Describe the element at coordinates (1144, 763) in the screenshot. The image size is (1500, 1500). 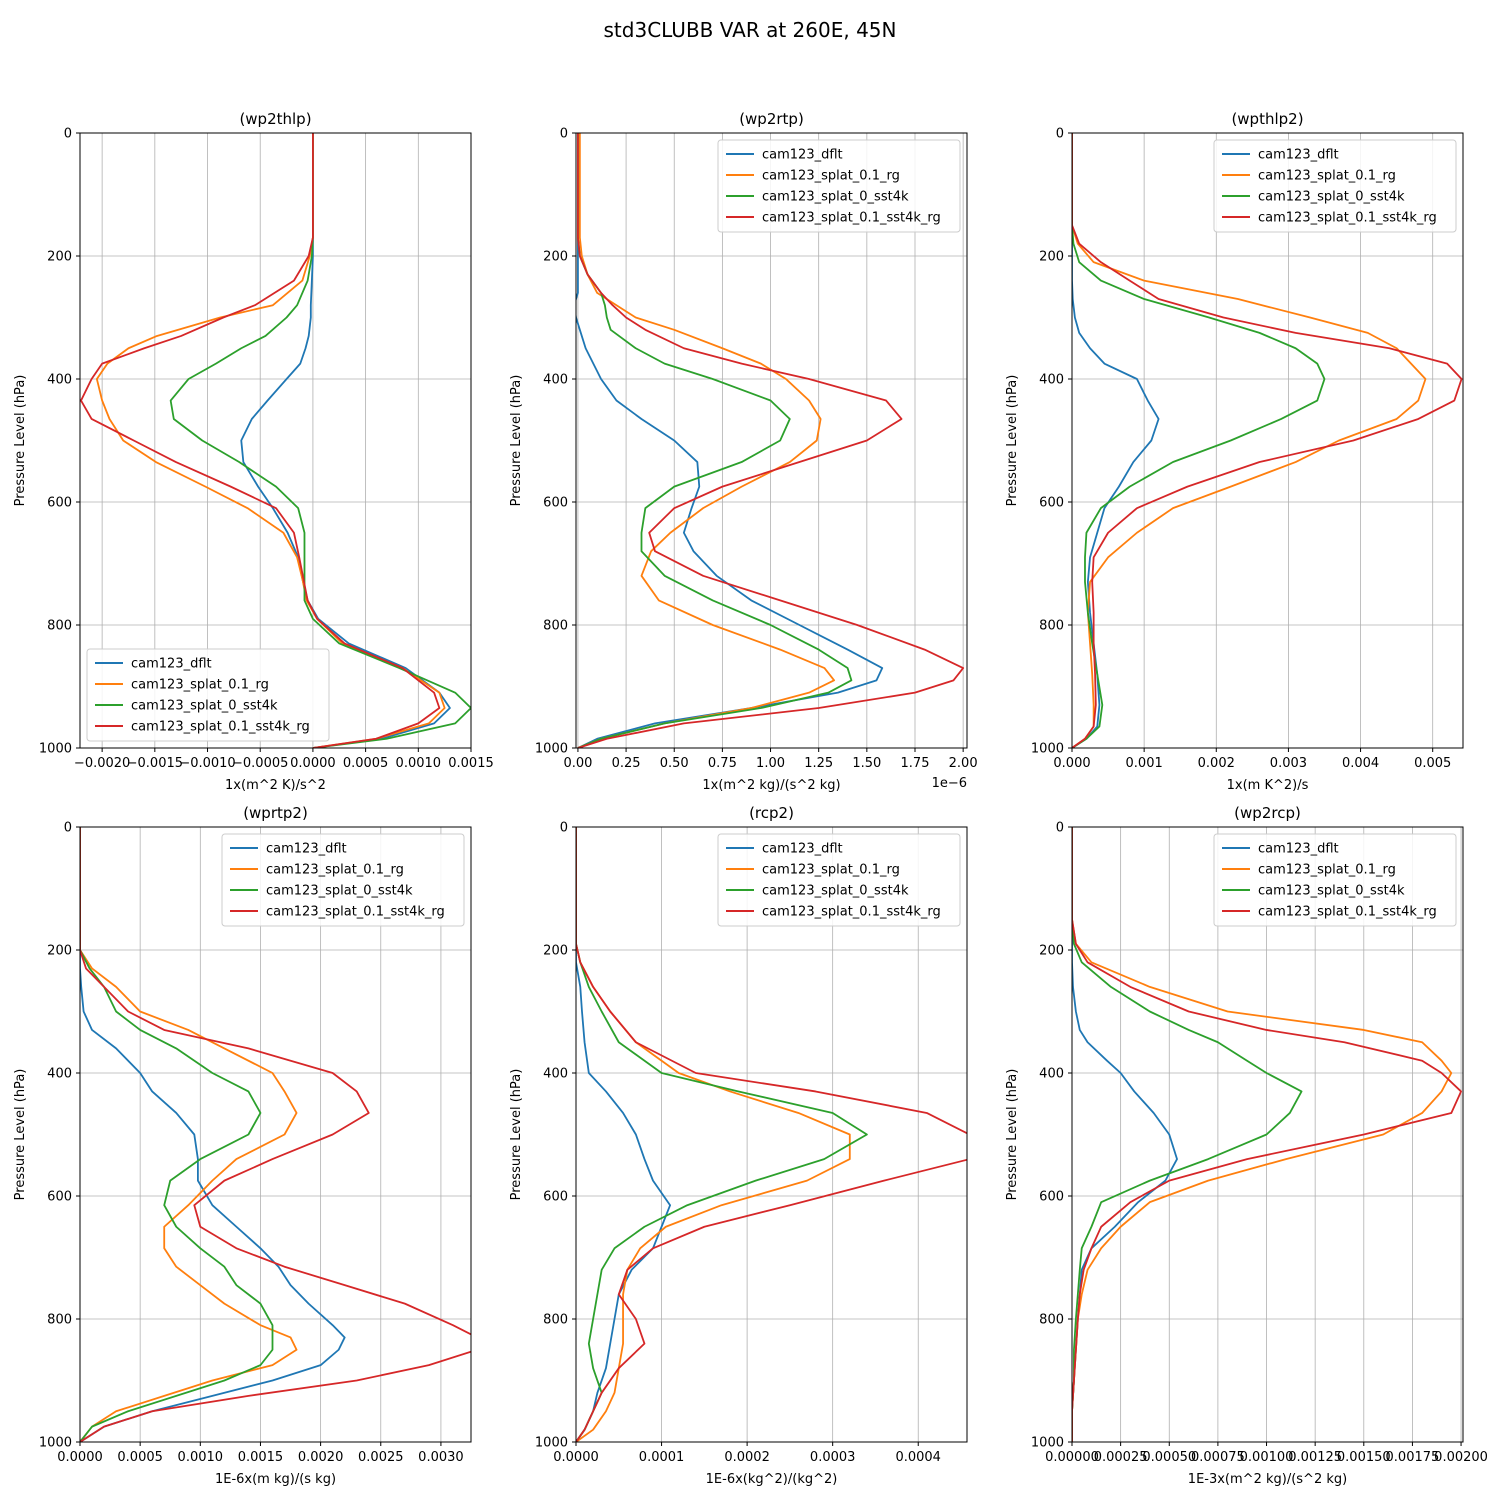
I see `x-tick-label: 0.001` at that location.